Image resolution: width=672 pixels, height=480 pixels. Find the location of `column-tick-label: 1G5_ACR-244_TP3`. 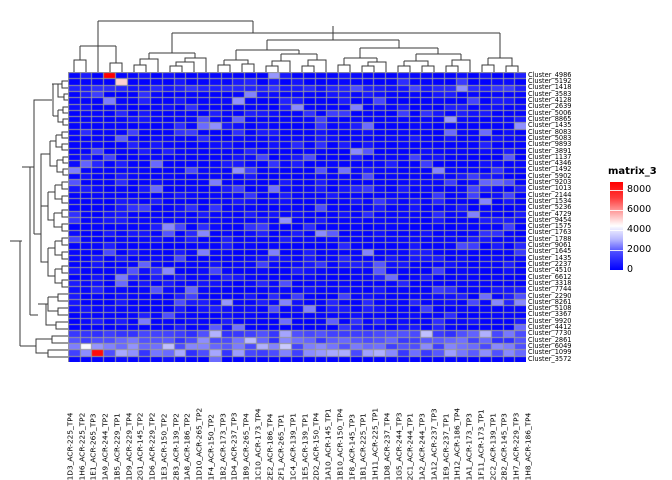

column-tick-label: 1G5_ACR-244_TP3 is located at coordinates (399, 446).